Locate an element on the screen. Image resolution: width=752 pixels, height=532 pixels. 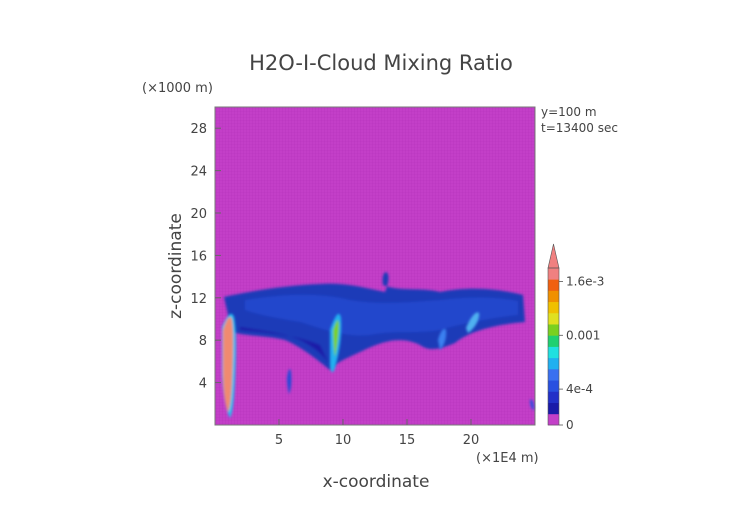
colorbar-tick-label: 0 is located at coordinates (570, 425).